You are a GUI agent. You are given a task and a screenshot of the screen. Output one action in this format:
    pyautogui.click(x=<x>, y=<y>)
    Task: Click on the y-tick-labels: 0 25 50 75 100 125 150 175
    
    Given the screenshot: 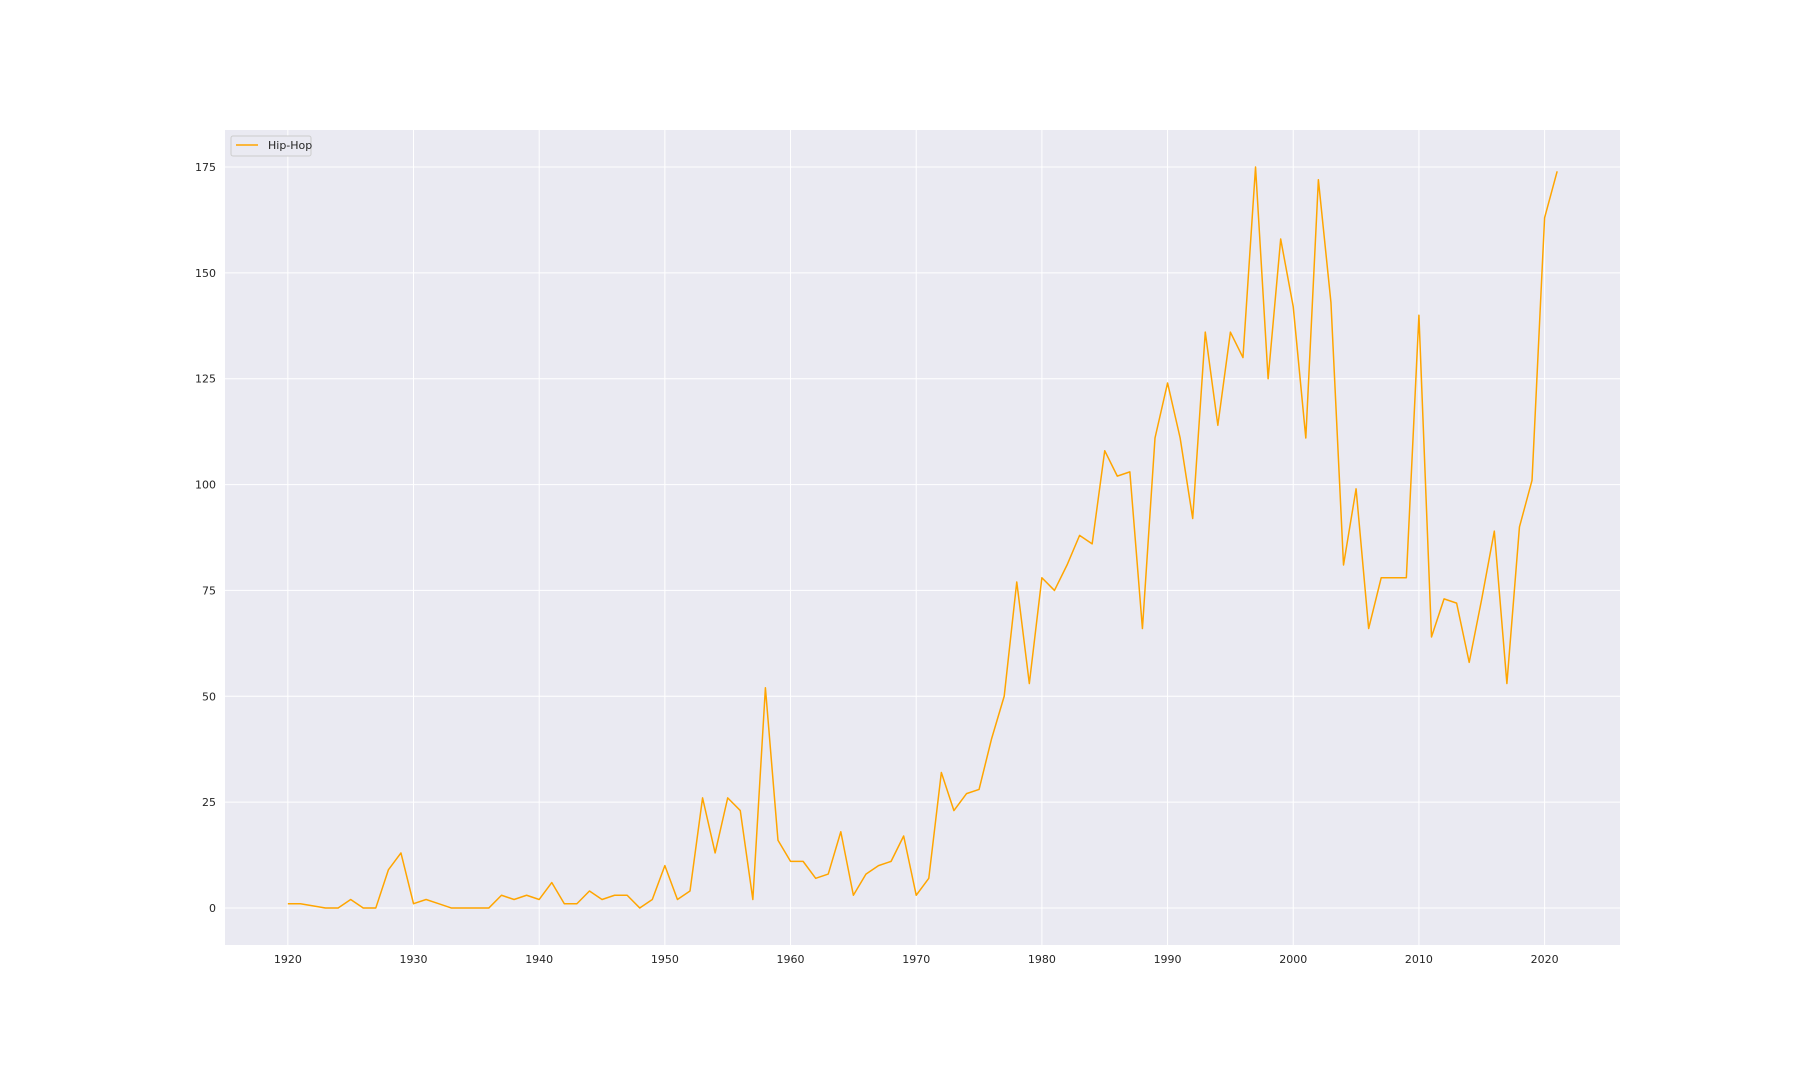 What is the action you would take?
    pyautogui.click(x=205, y=538)
    